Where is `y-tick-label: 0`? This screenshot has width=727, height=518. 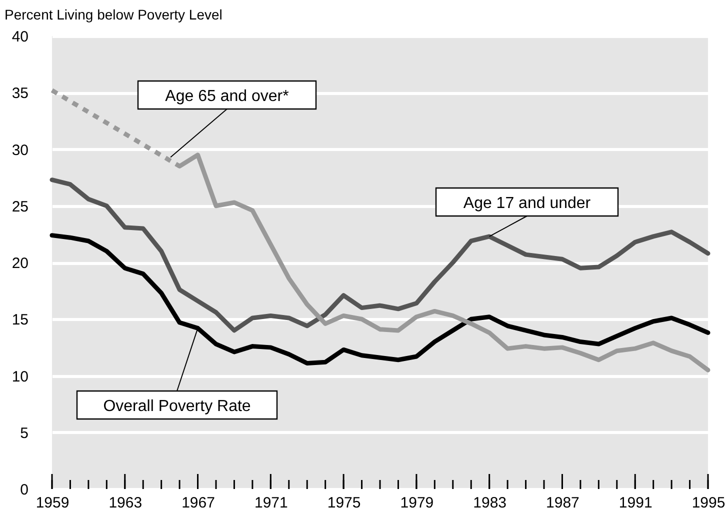 y-tick-label: 0 is located at coordinates (24, 490).